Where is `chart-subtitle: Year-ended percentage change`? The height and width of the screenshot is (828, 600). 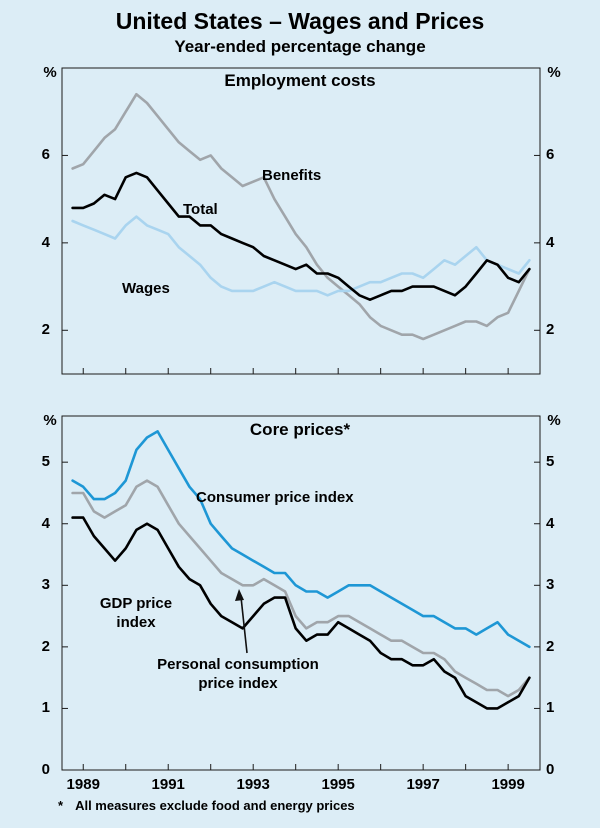
chart-subtitle: Year-ended percentage change is located at coordinates (300, 46).